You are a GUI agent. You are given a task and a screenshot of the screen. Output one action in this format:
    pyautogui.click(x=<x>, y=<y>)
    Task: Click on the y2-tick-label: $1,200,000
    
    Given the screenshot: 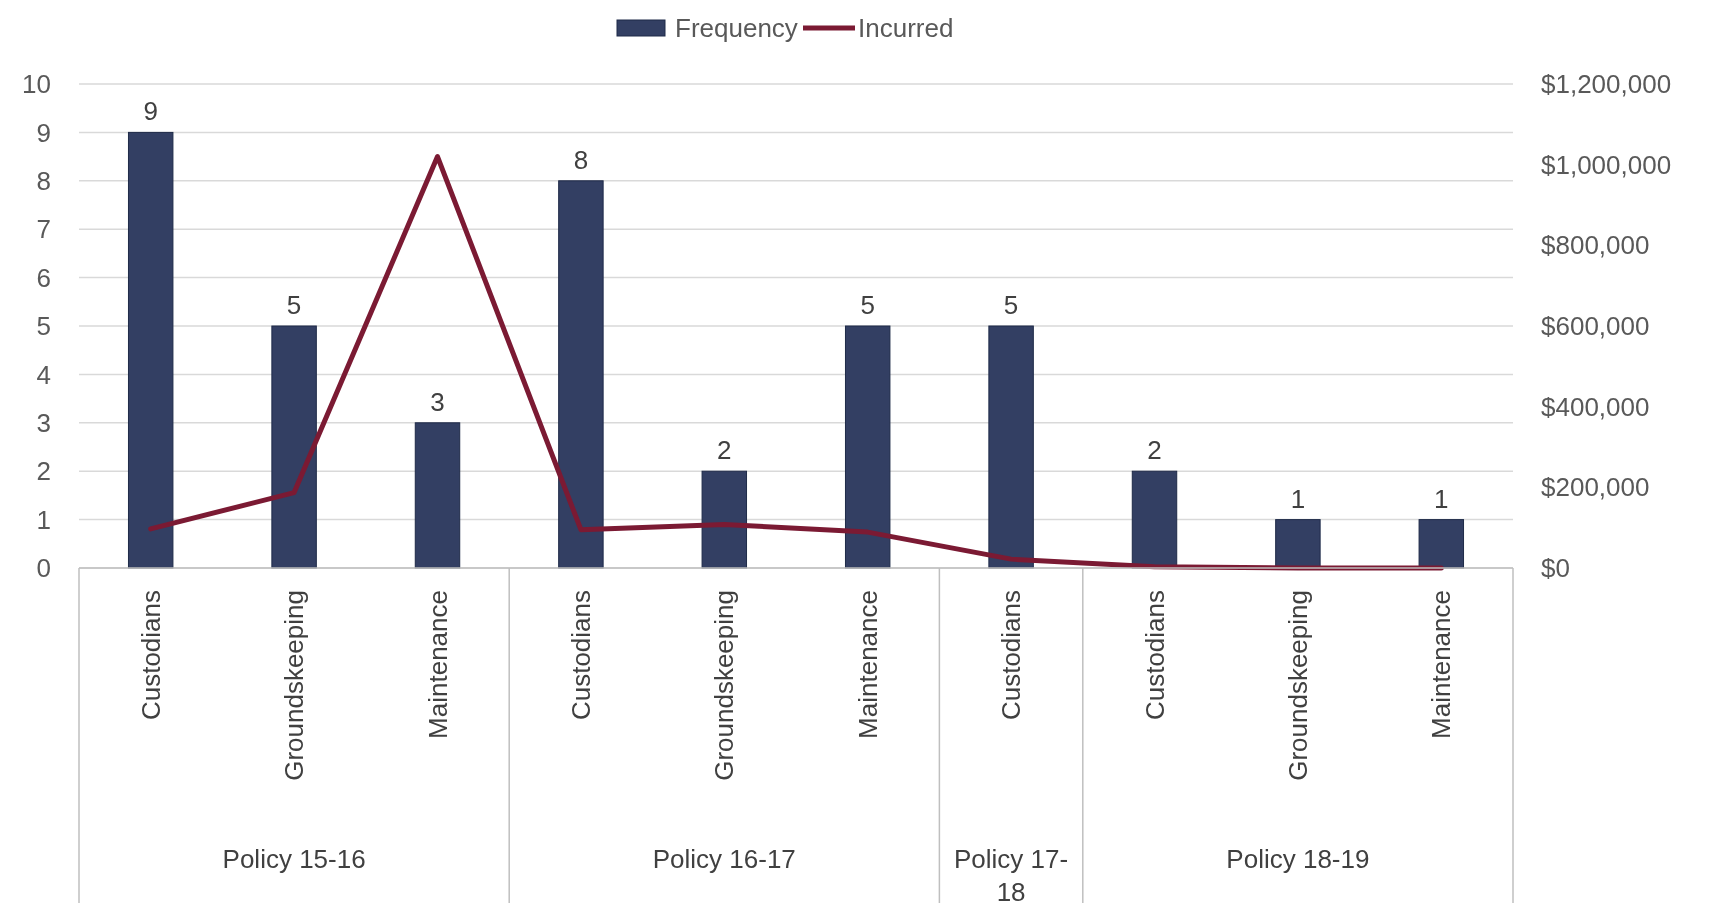 What is the action you would take?
    pyautogui.click(x=1606, y=84)
    